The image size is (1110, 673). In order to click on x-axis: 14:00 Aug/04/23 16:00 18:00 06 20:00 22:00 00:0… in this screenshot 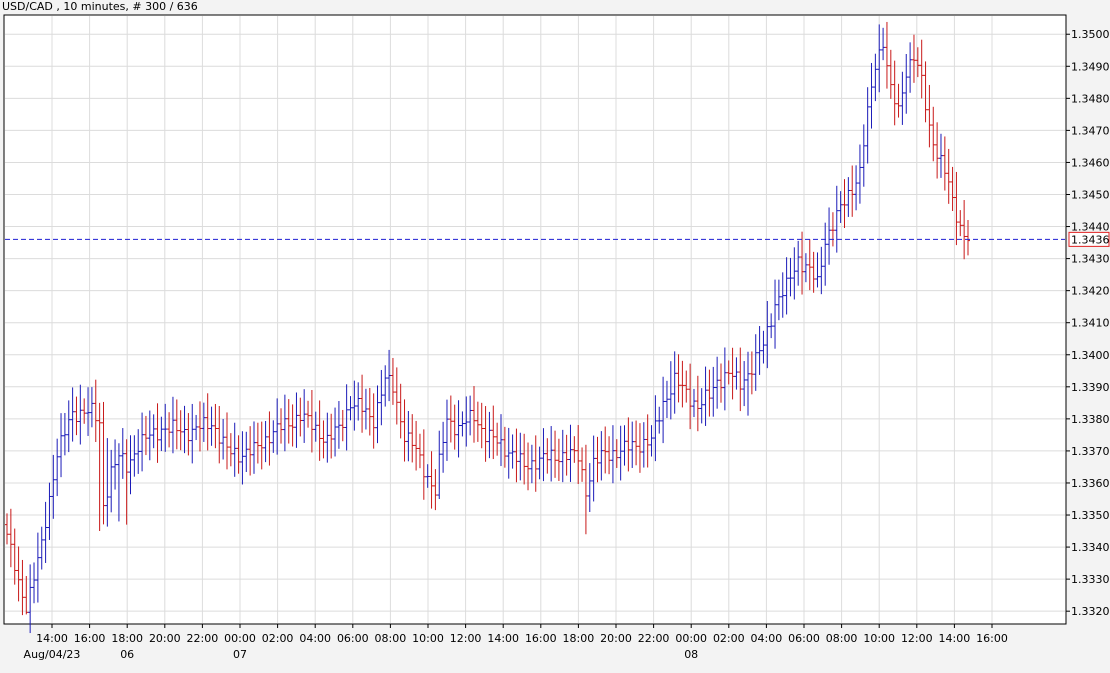, I will do `click(516, 642)`.